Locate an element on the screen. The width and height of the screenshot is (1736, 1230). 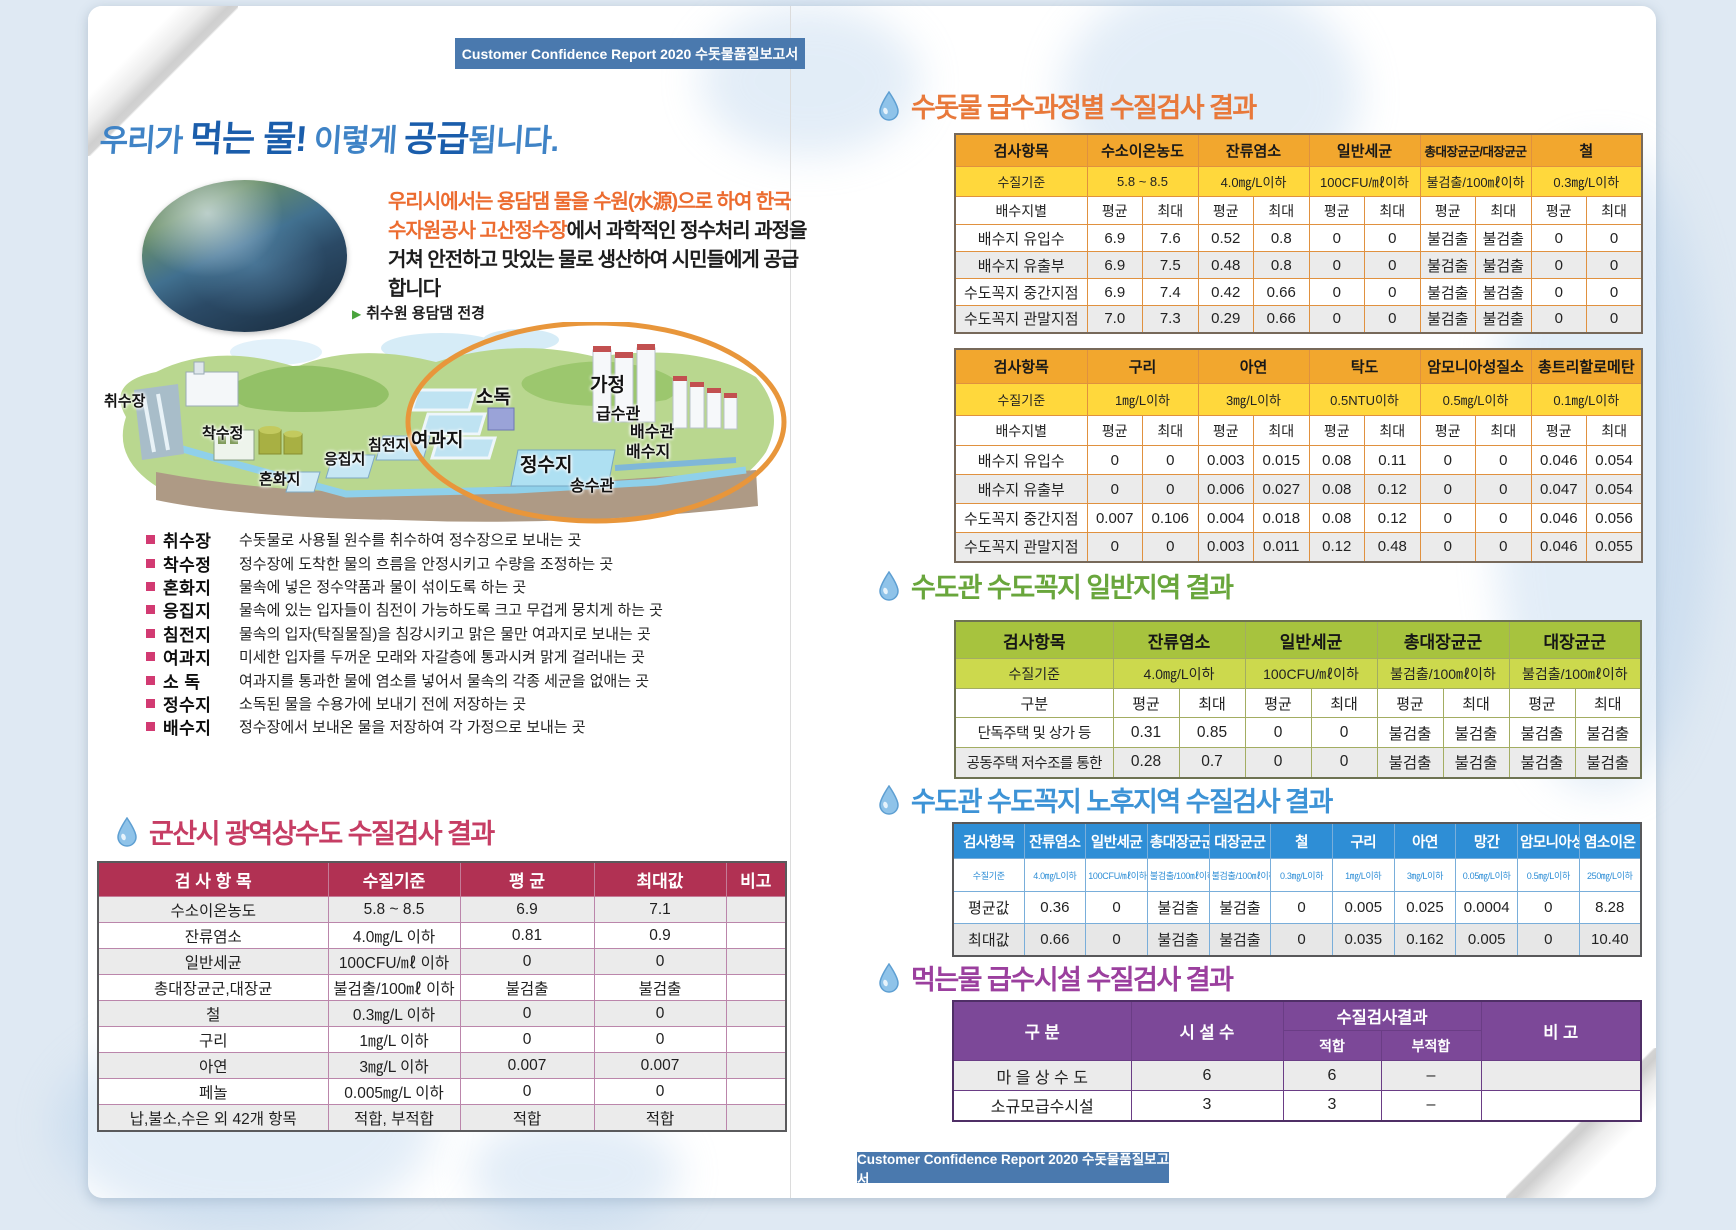
cell: 6 is located at coordinates (1332, 1075).